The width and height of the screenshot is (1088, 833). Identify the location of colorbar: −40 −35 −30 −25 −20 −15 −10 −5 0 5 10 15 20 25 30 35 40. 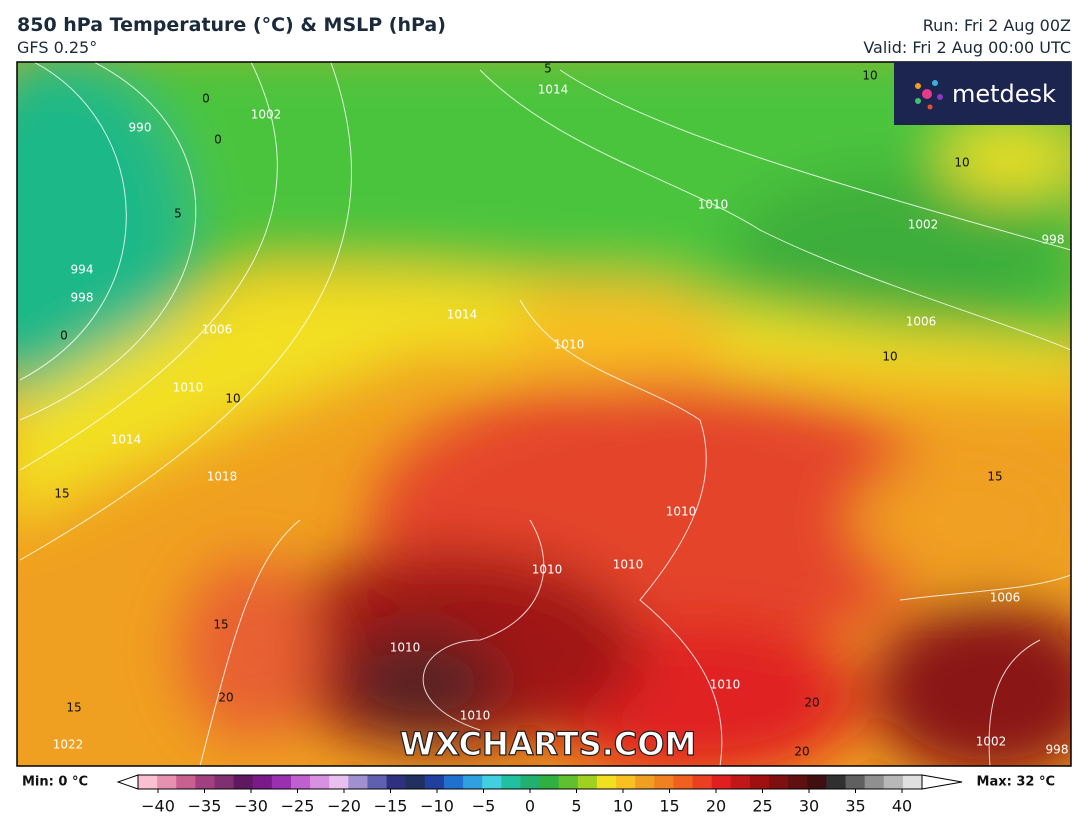
(539, 795).